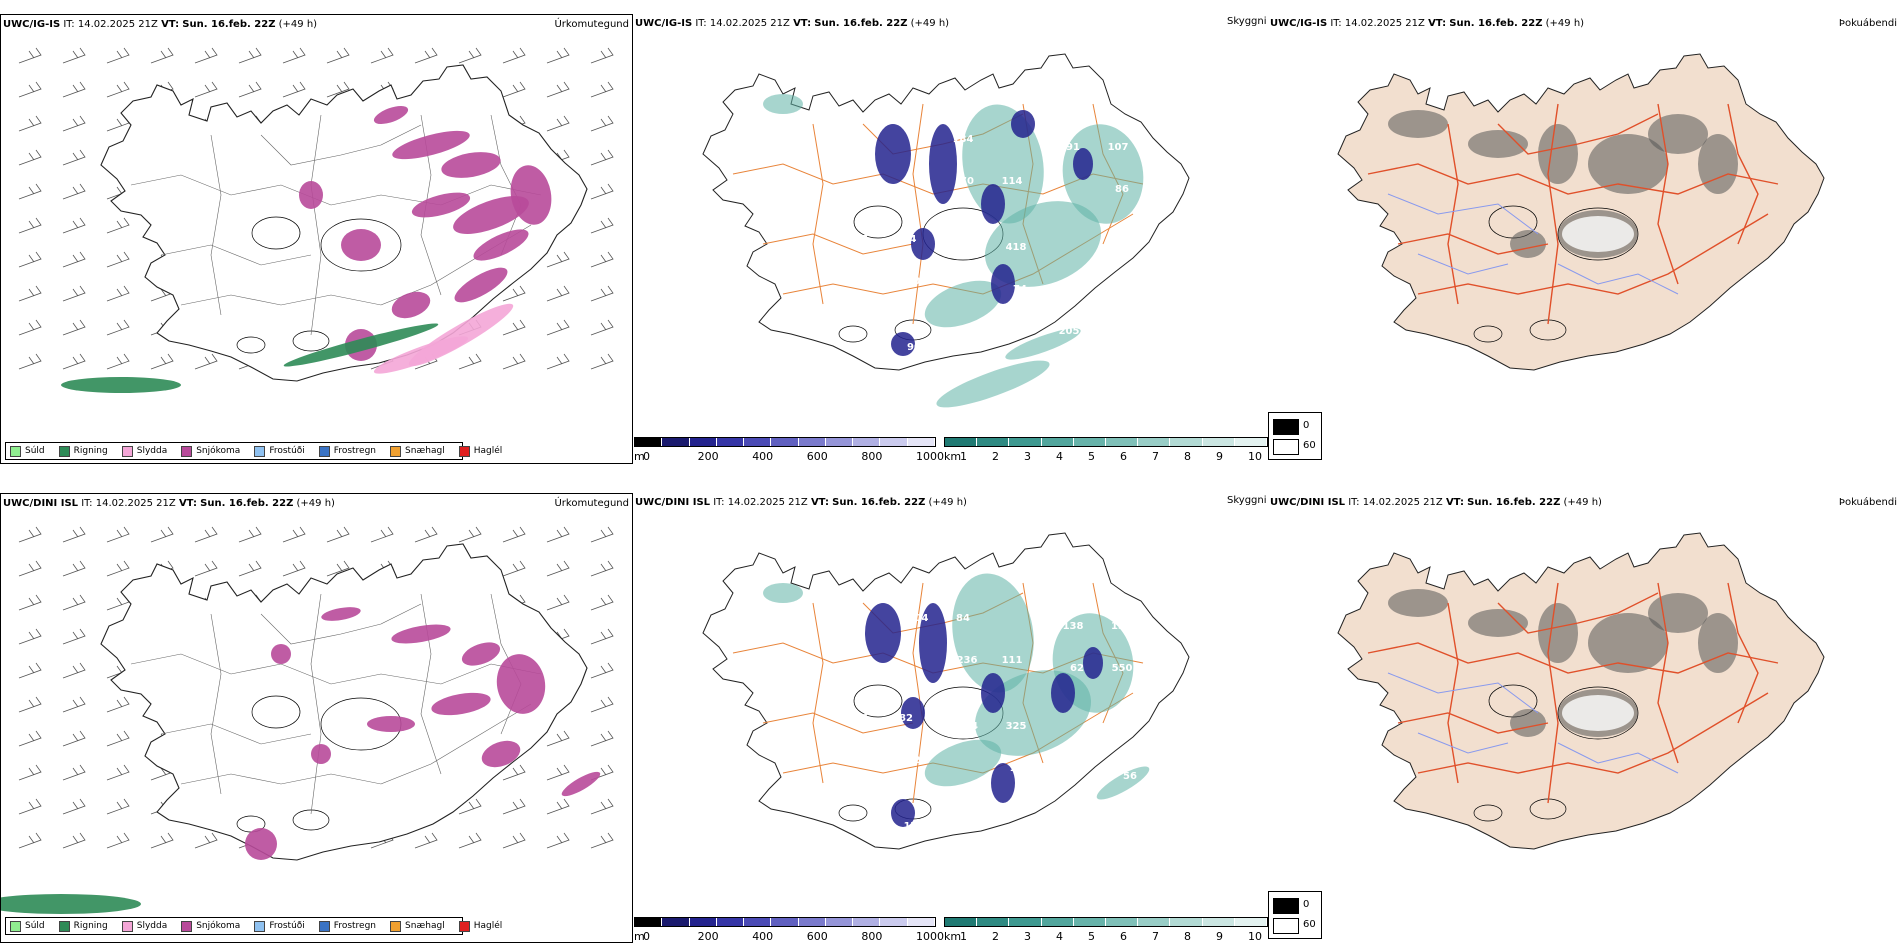 The height and width of the screenshot is (950, 1900). What do you see at coordinates (1024, 810) in the screenshot?
I see `snow-depth-label: 126` at bounding box center [1024, 810].